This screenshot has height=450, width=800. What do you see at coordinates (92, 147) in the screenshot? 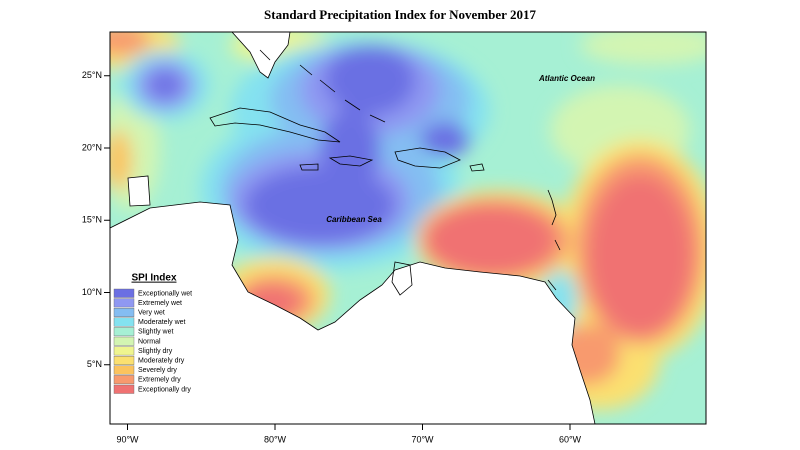
I see `lat-tick-label: 20°N` at bounding box center [92, 147].